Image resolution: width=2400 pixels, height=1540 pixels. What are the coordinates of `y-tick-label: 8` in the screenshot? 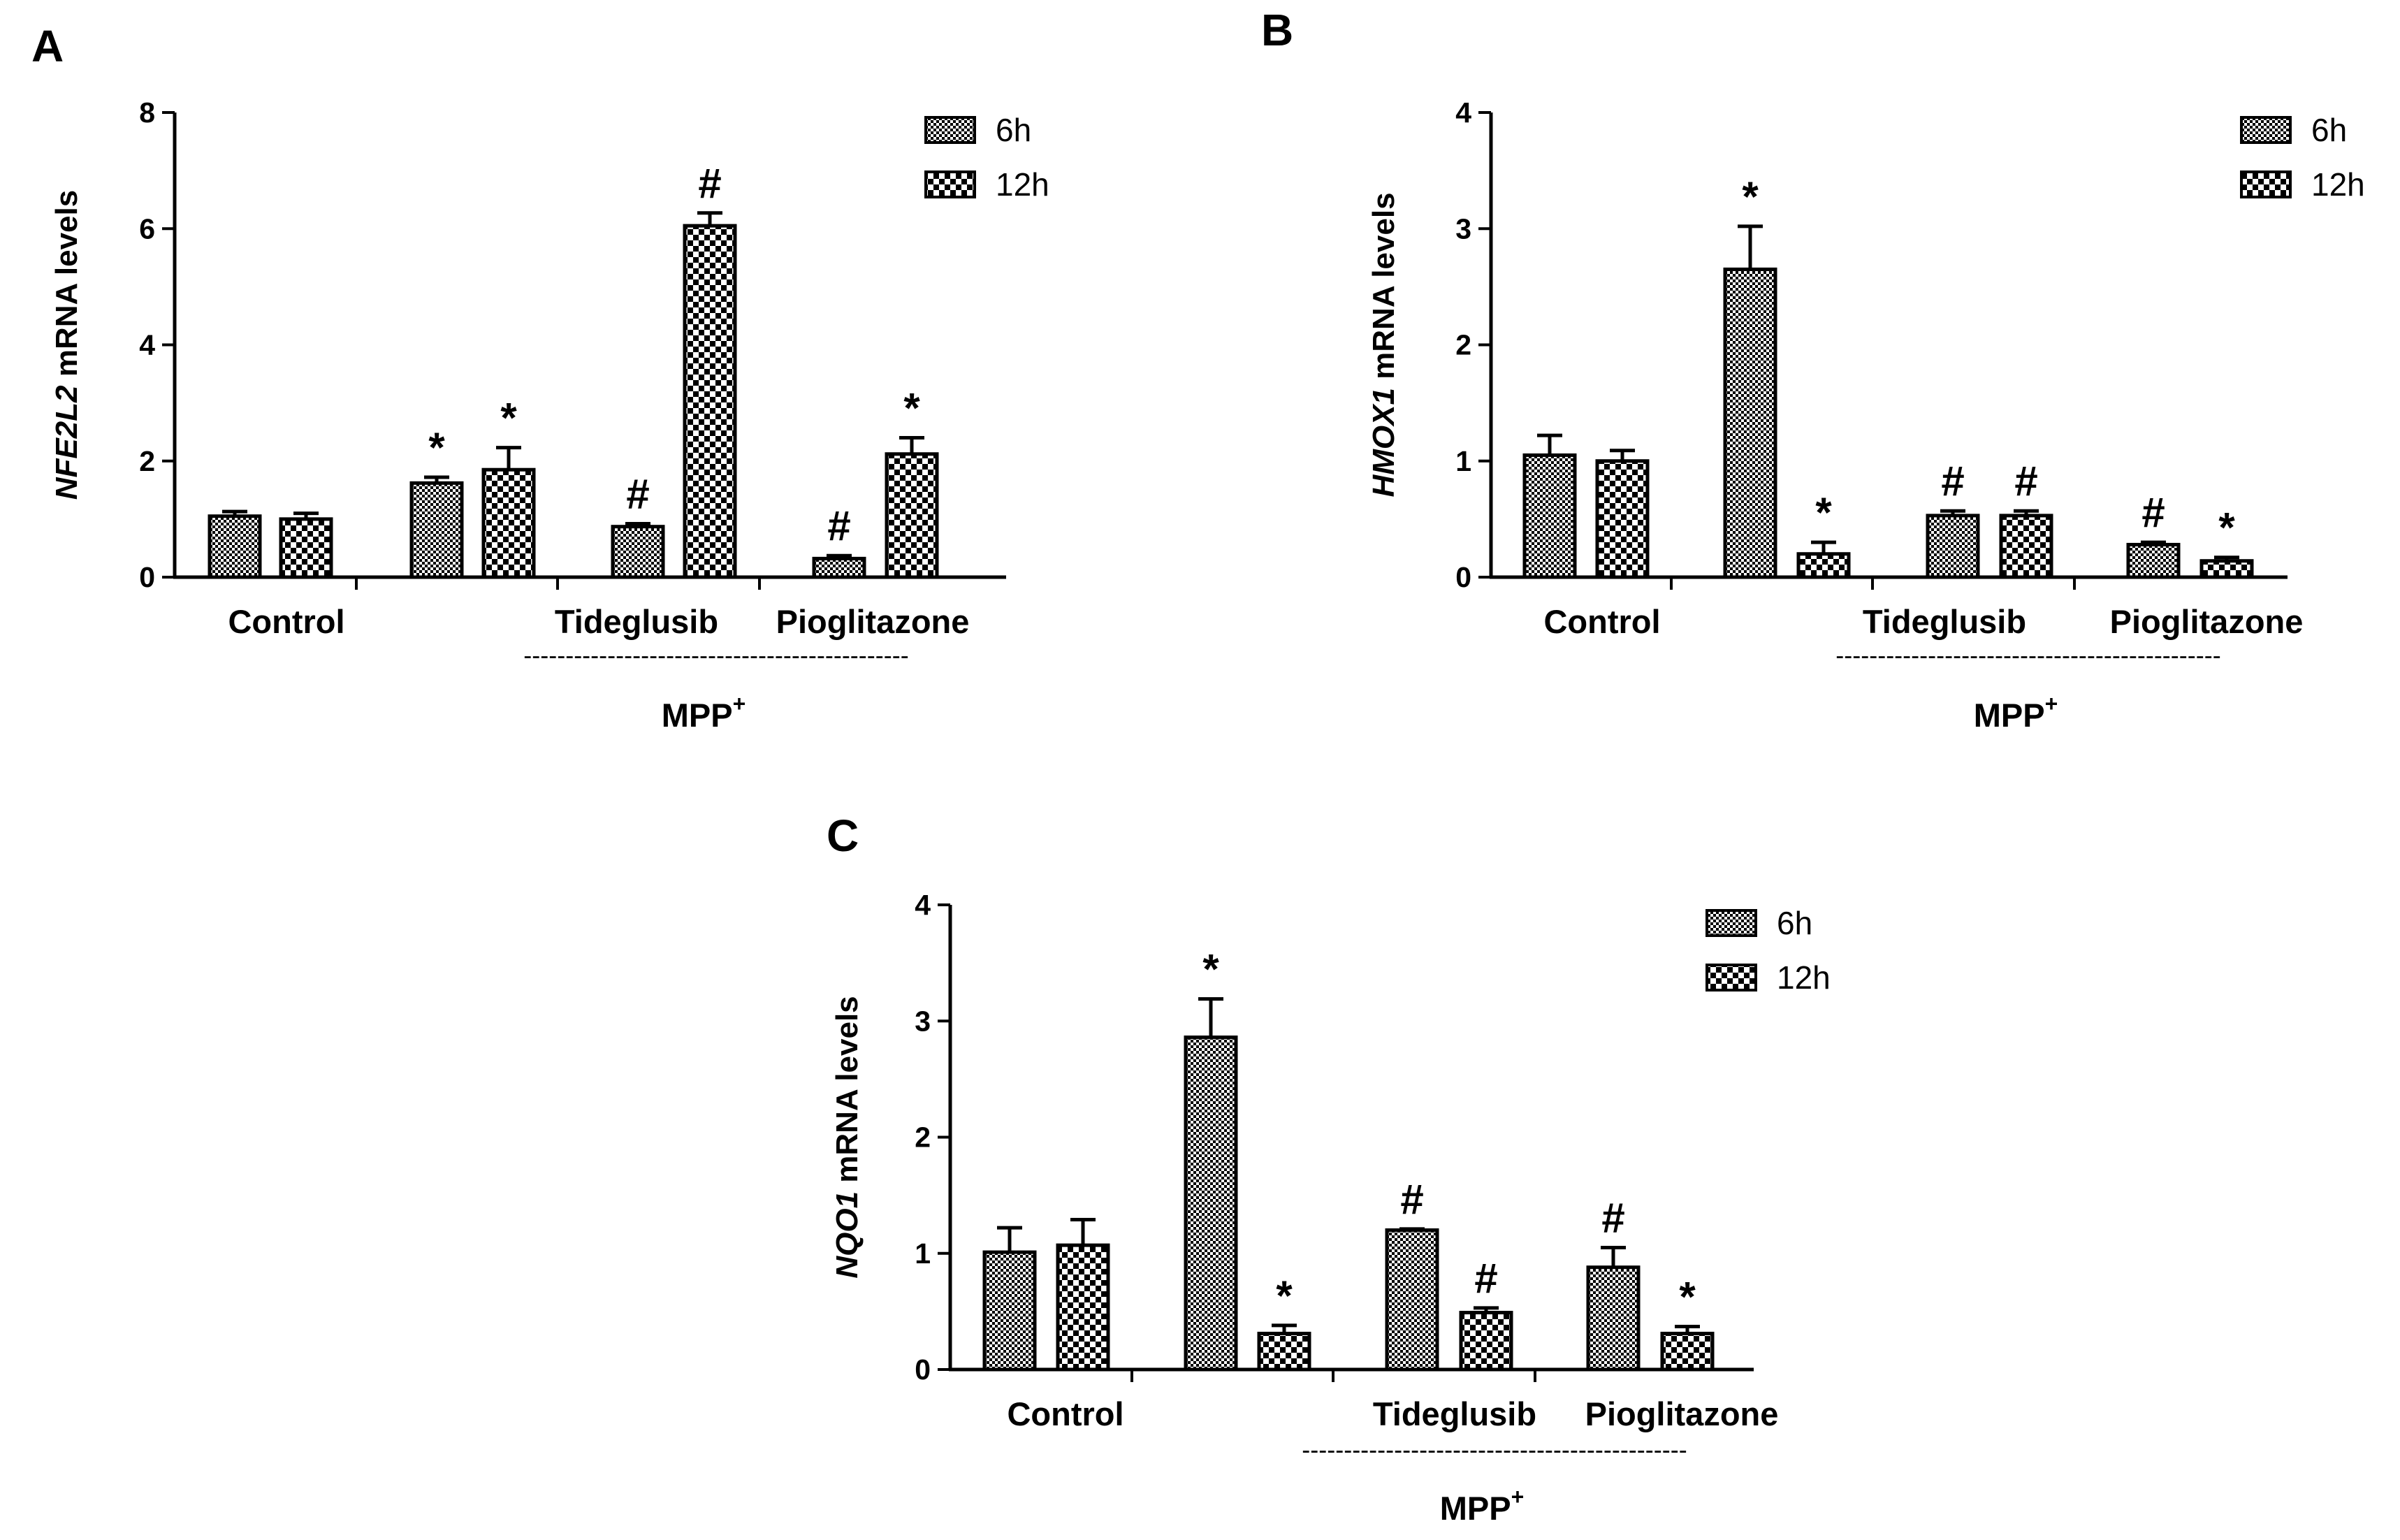 It's located at (147, 112).